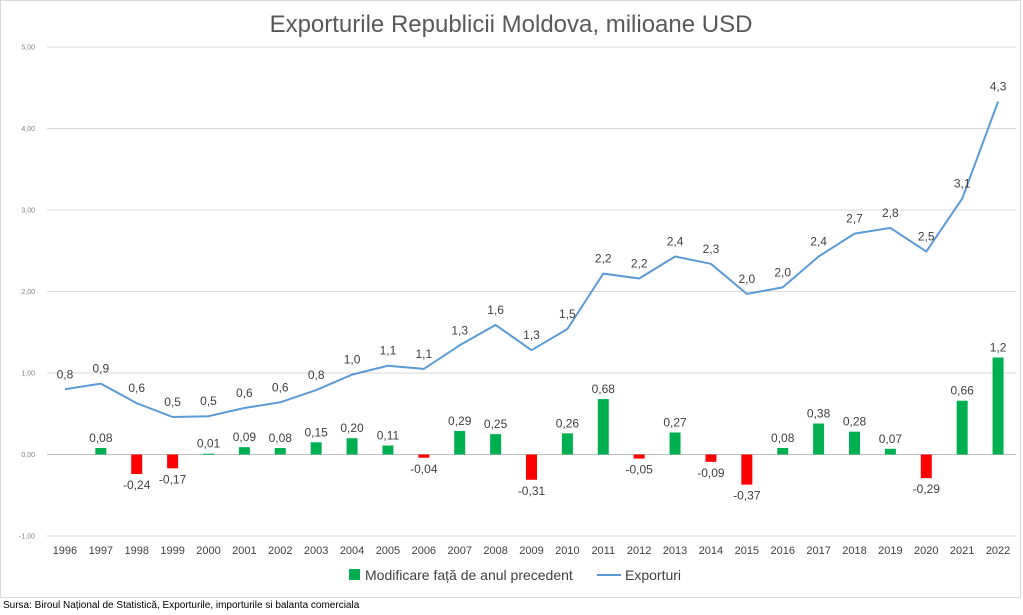 The image size is (1023, 615). What do you see at coordinates (926, 551) in the screenshot?
I see `x-tick-label: 2020` at bounding box center [926, 551].